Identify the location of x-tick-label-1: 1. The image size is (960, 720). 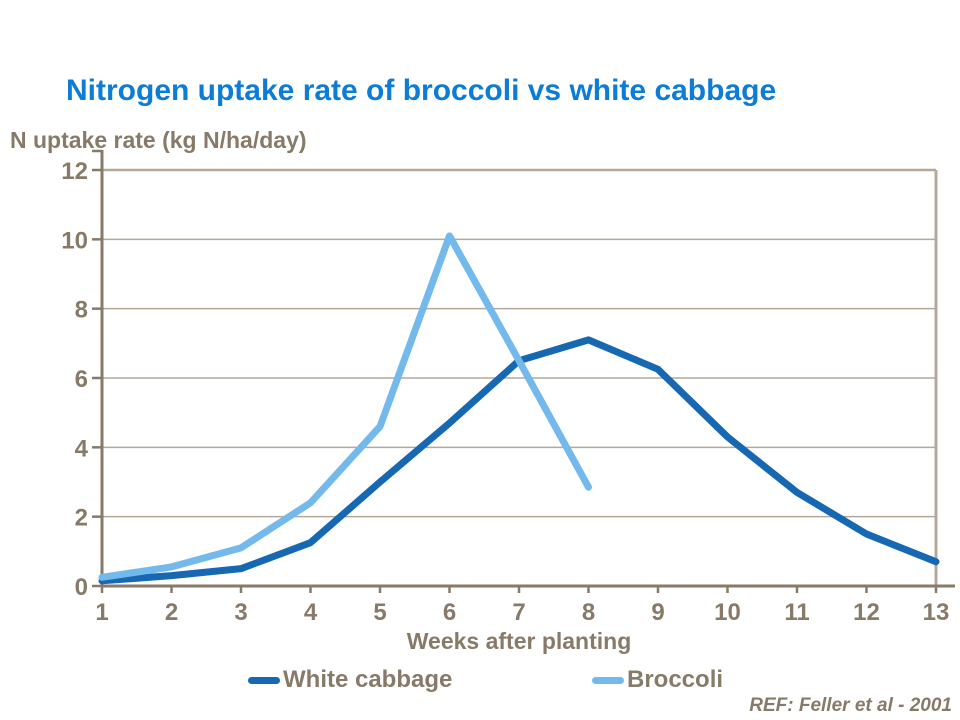
(101, 612).